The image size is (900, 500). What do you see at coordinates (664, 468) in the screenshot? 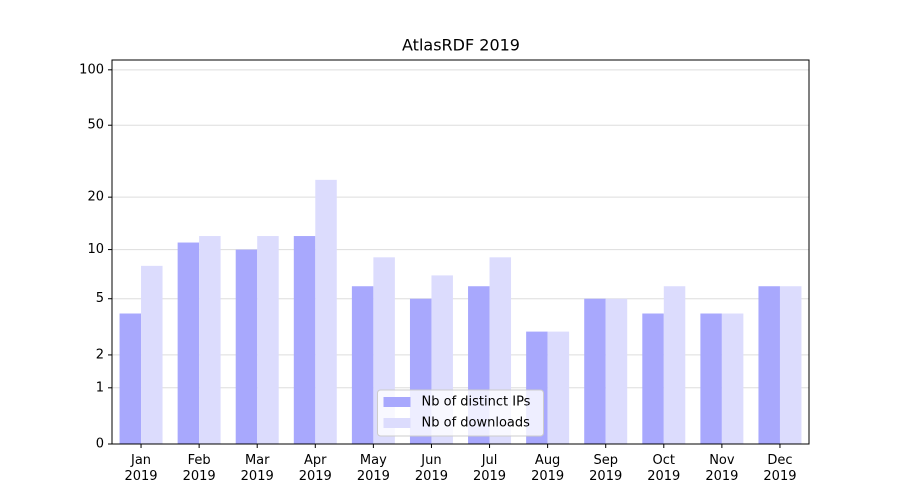
I see `x-tick-label: Oct 2019` at bounding box center [664, 468].